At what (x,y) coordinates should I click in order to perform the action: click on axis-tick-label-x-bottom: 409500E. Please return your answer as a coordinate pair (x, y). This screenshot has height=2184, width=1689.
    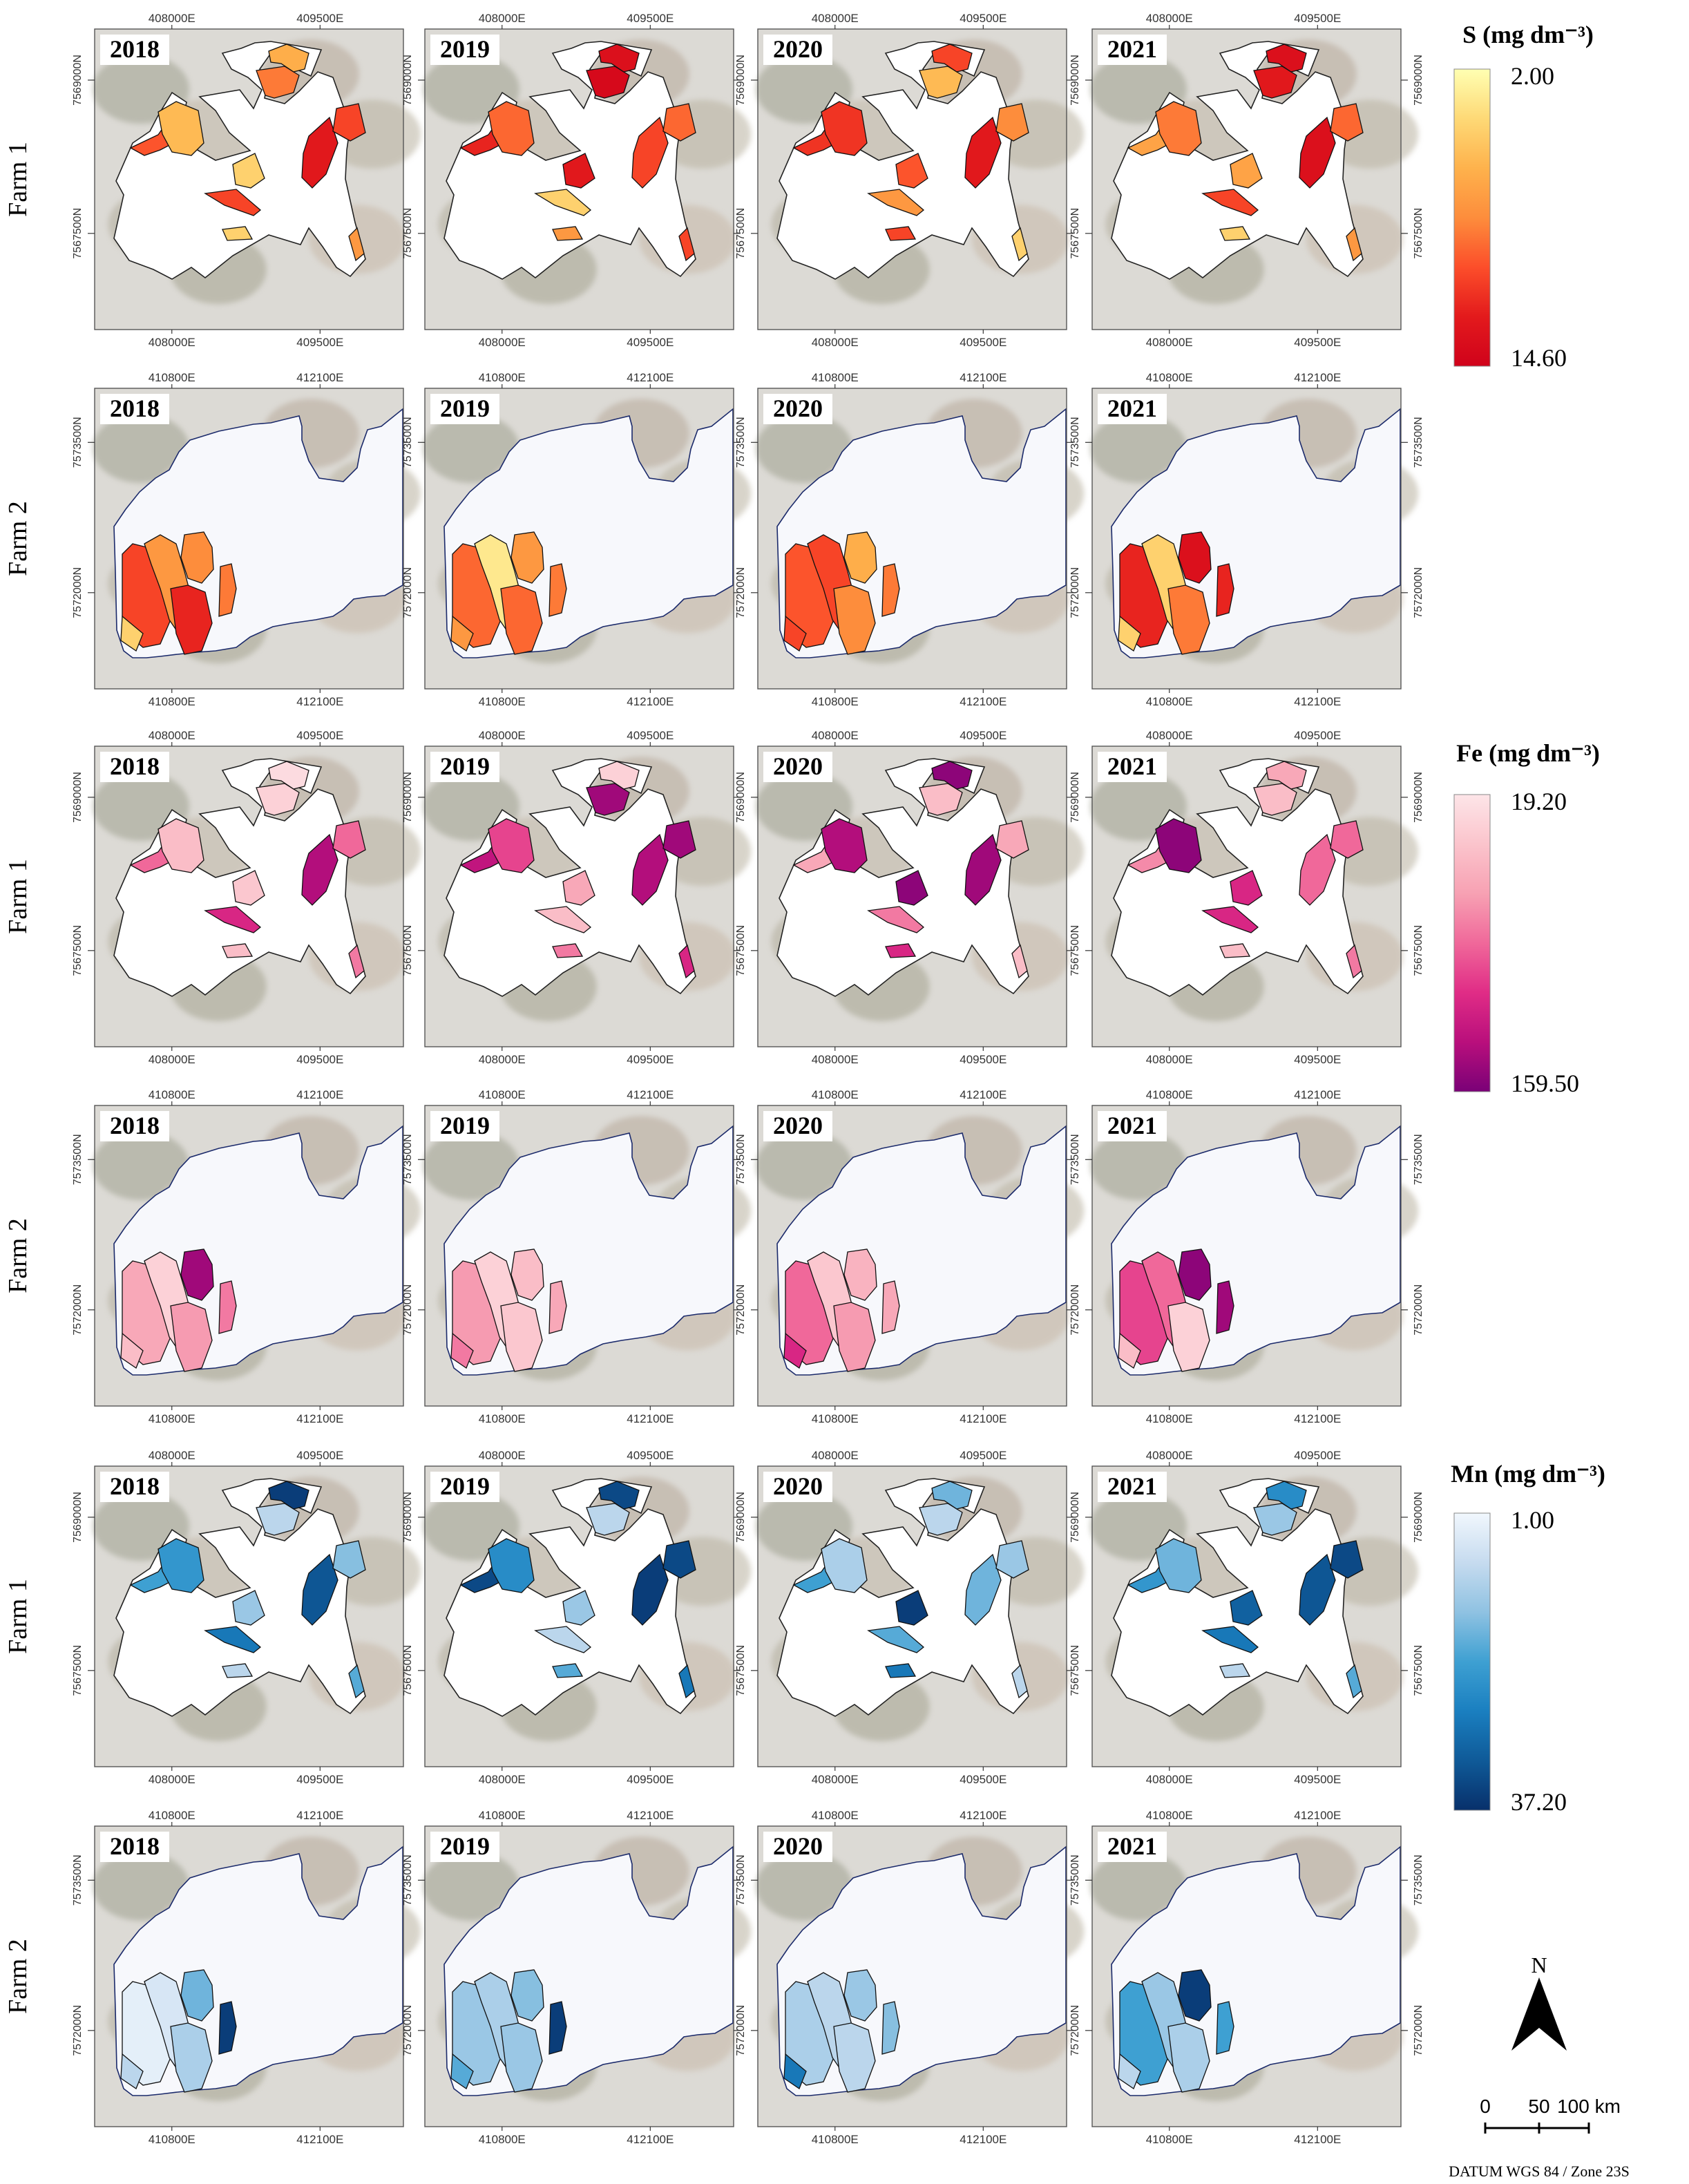
    Looking at the image, I should click on (319, 1059).